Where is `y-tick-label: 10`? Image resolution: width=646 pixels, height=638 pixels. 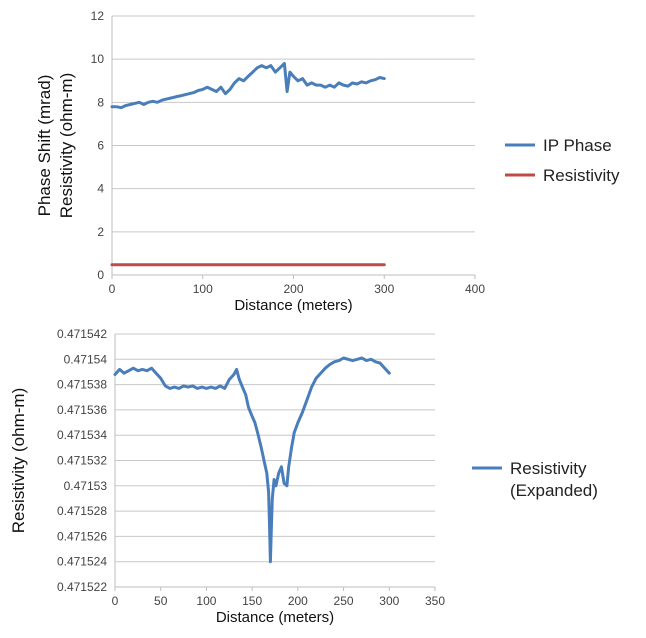 y-tick-label: 10 is located at coordinates (98, 59).